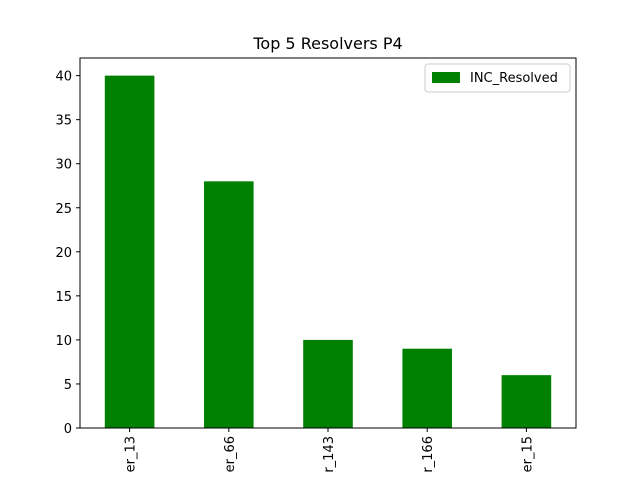  Describe the element at coordinates (527, 454) in the screenshot. I see `x-tick-label: er_15` at that location.